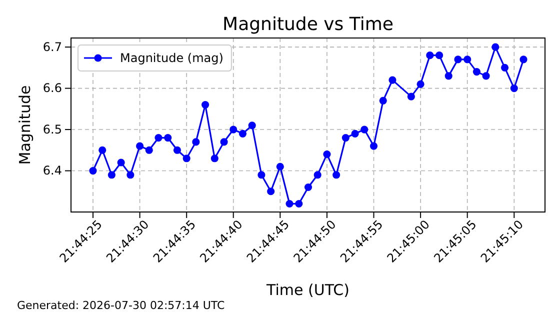  What do you see at coordinates (308, 24) in the screenshot?
I see `chart-title: Magnitude vs Time` at bounding box center [308, 24].